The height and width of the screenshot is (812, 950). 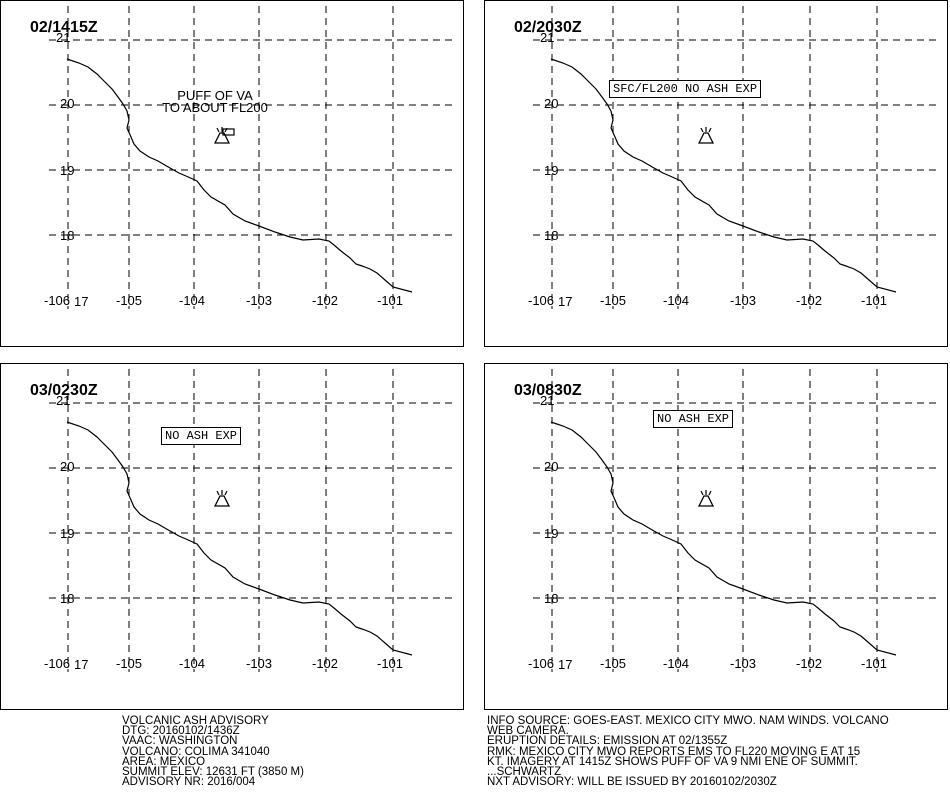 What do you see at coordinates (64, 27) in the screenshot?
I see `panel-time-label: 02/1415Z` at bounding box center [64, 27].